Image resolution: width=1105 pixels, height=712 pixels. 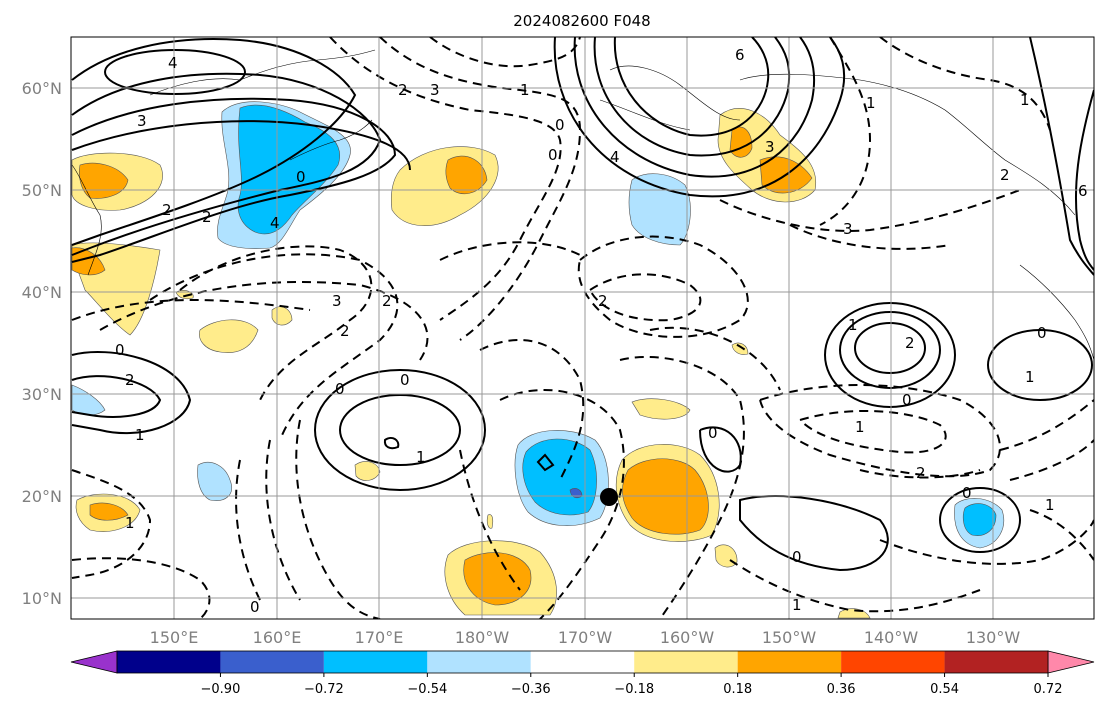 What do you see at coordinates (993, 637) in the screenshot?
I see `lon-tick-label: 130°W` at bounding box center [993, 637].